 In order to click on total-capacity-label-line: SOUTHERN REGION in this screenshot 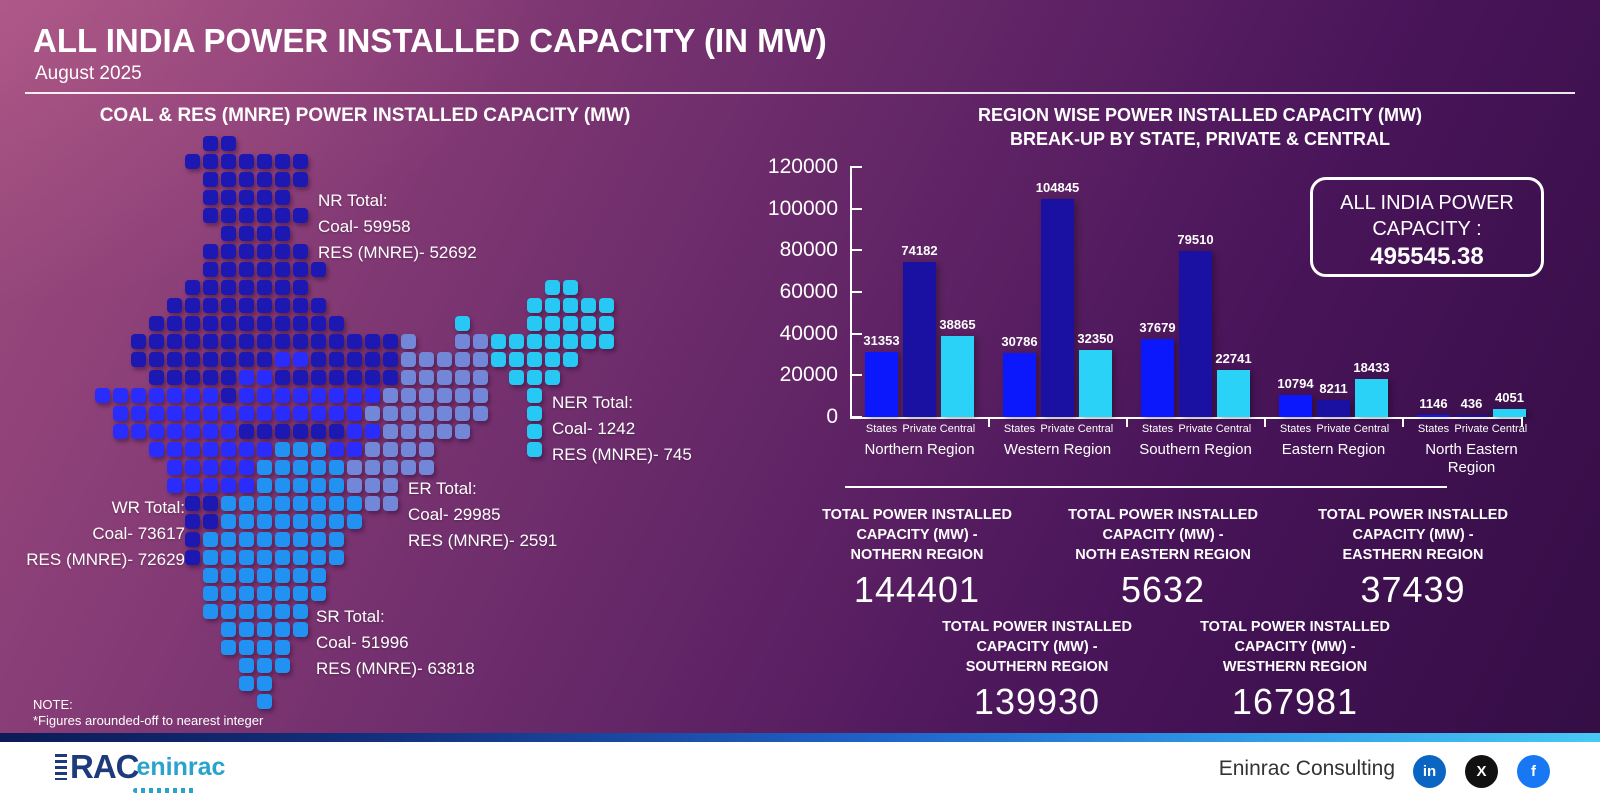, I will do `click(1037, 667)`.